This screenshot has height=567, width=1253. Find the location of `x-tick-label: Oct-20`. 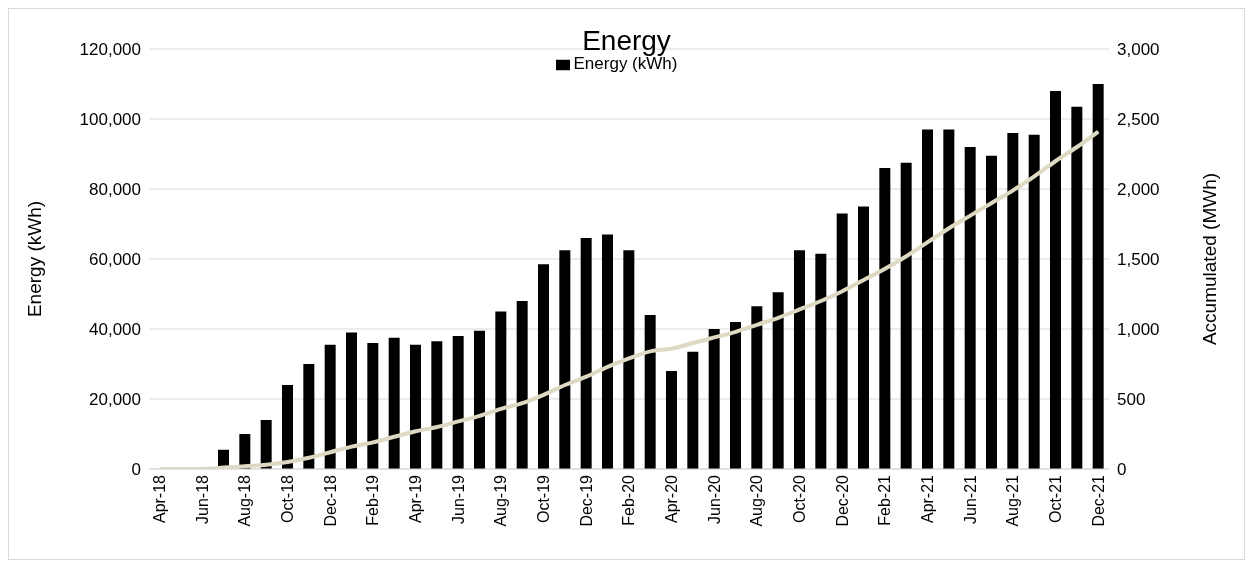

x-tick-label: Oct-20 is located at coordinates (800, 499).